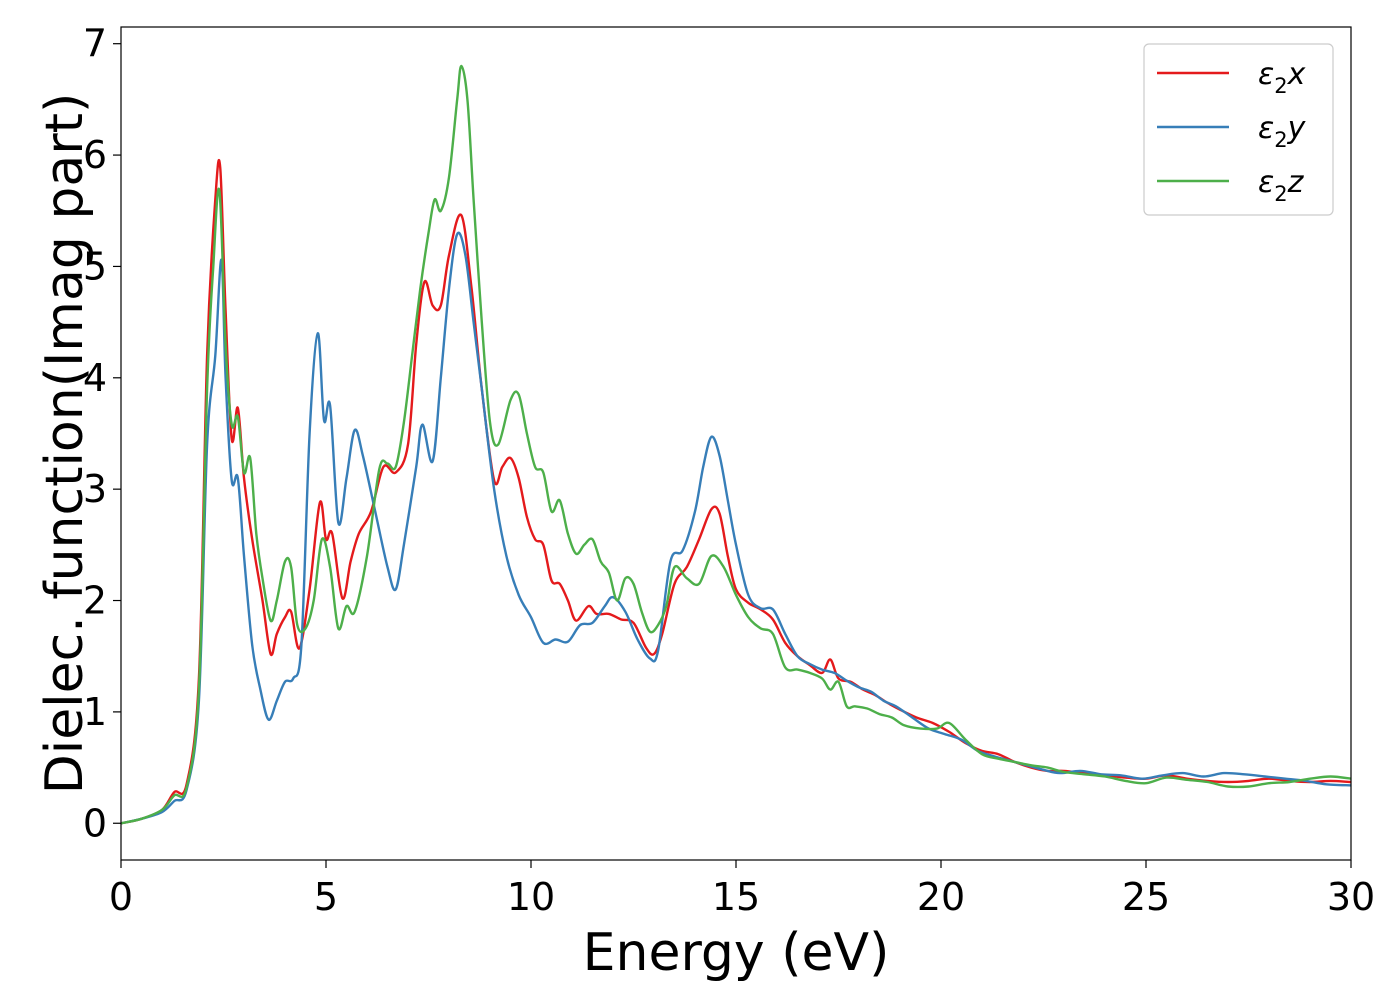 The width and height of the screenshot is (1400, 1000). I want to click on y-axis-label: Dielec. function(Imag part), so click(65, 444).